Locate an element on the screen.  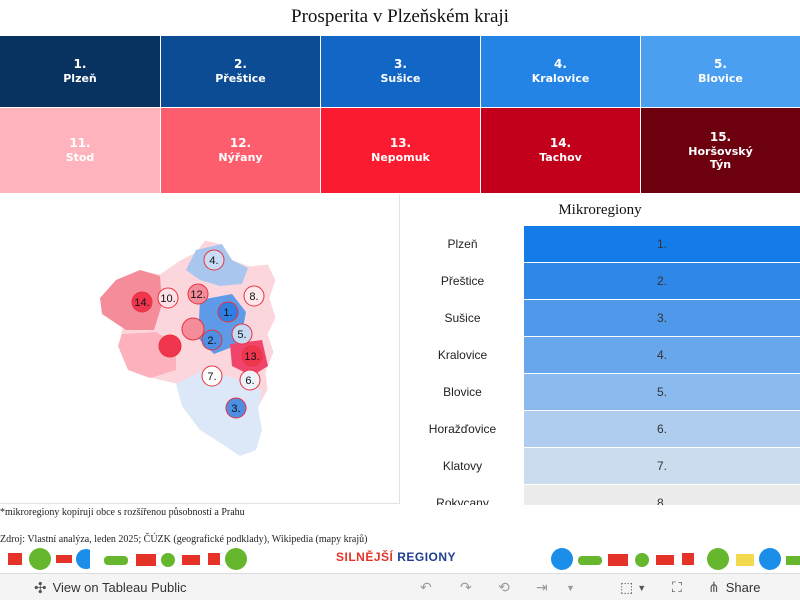
chart-bar: 5. is located at coordinates (662, 392).